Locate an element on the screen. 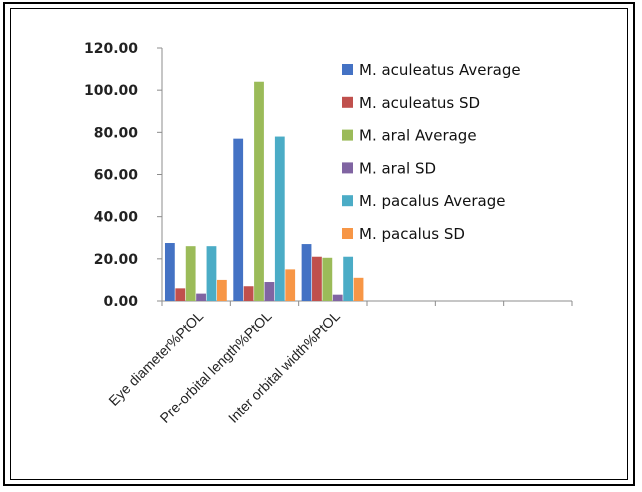  y-tick-label: 120.00 is located at coordinates (111, 49).